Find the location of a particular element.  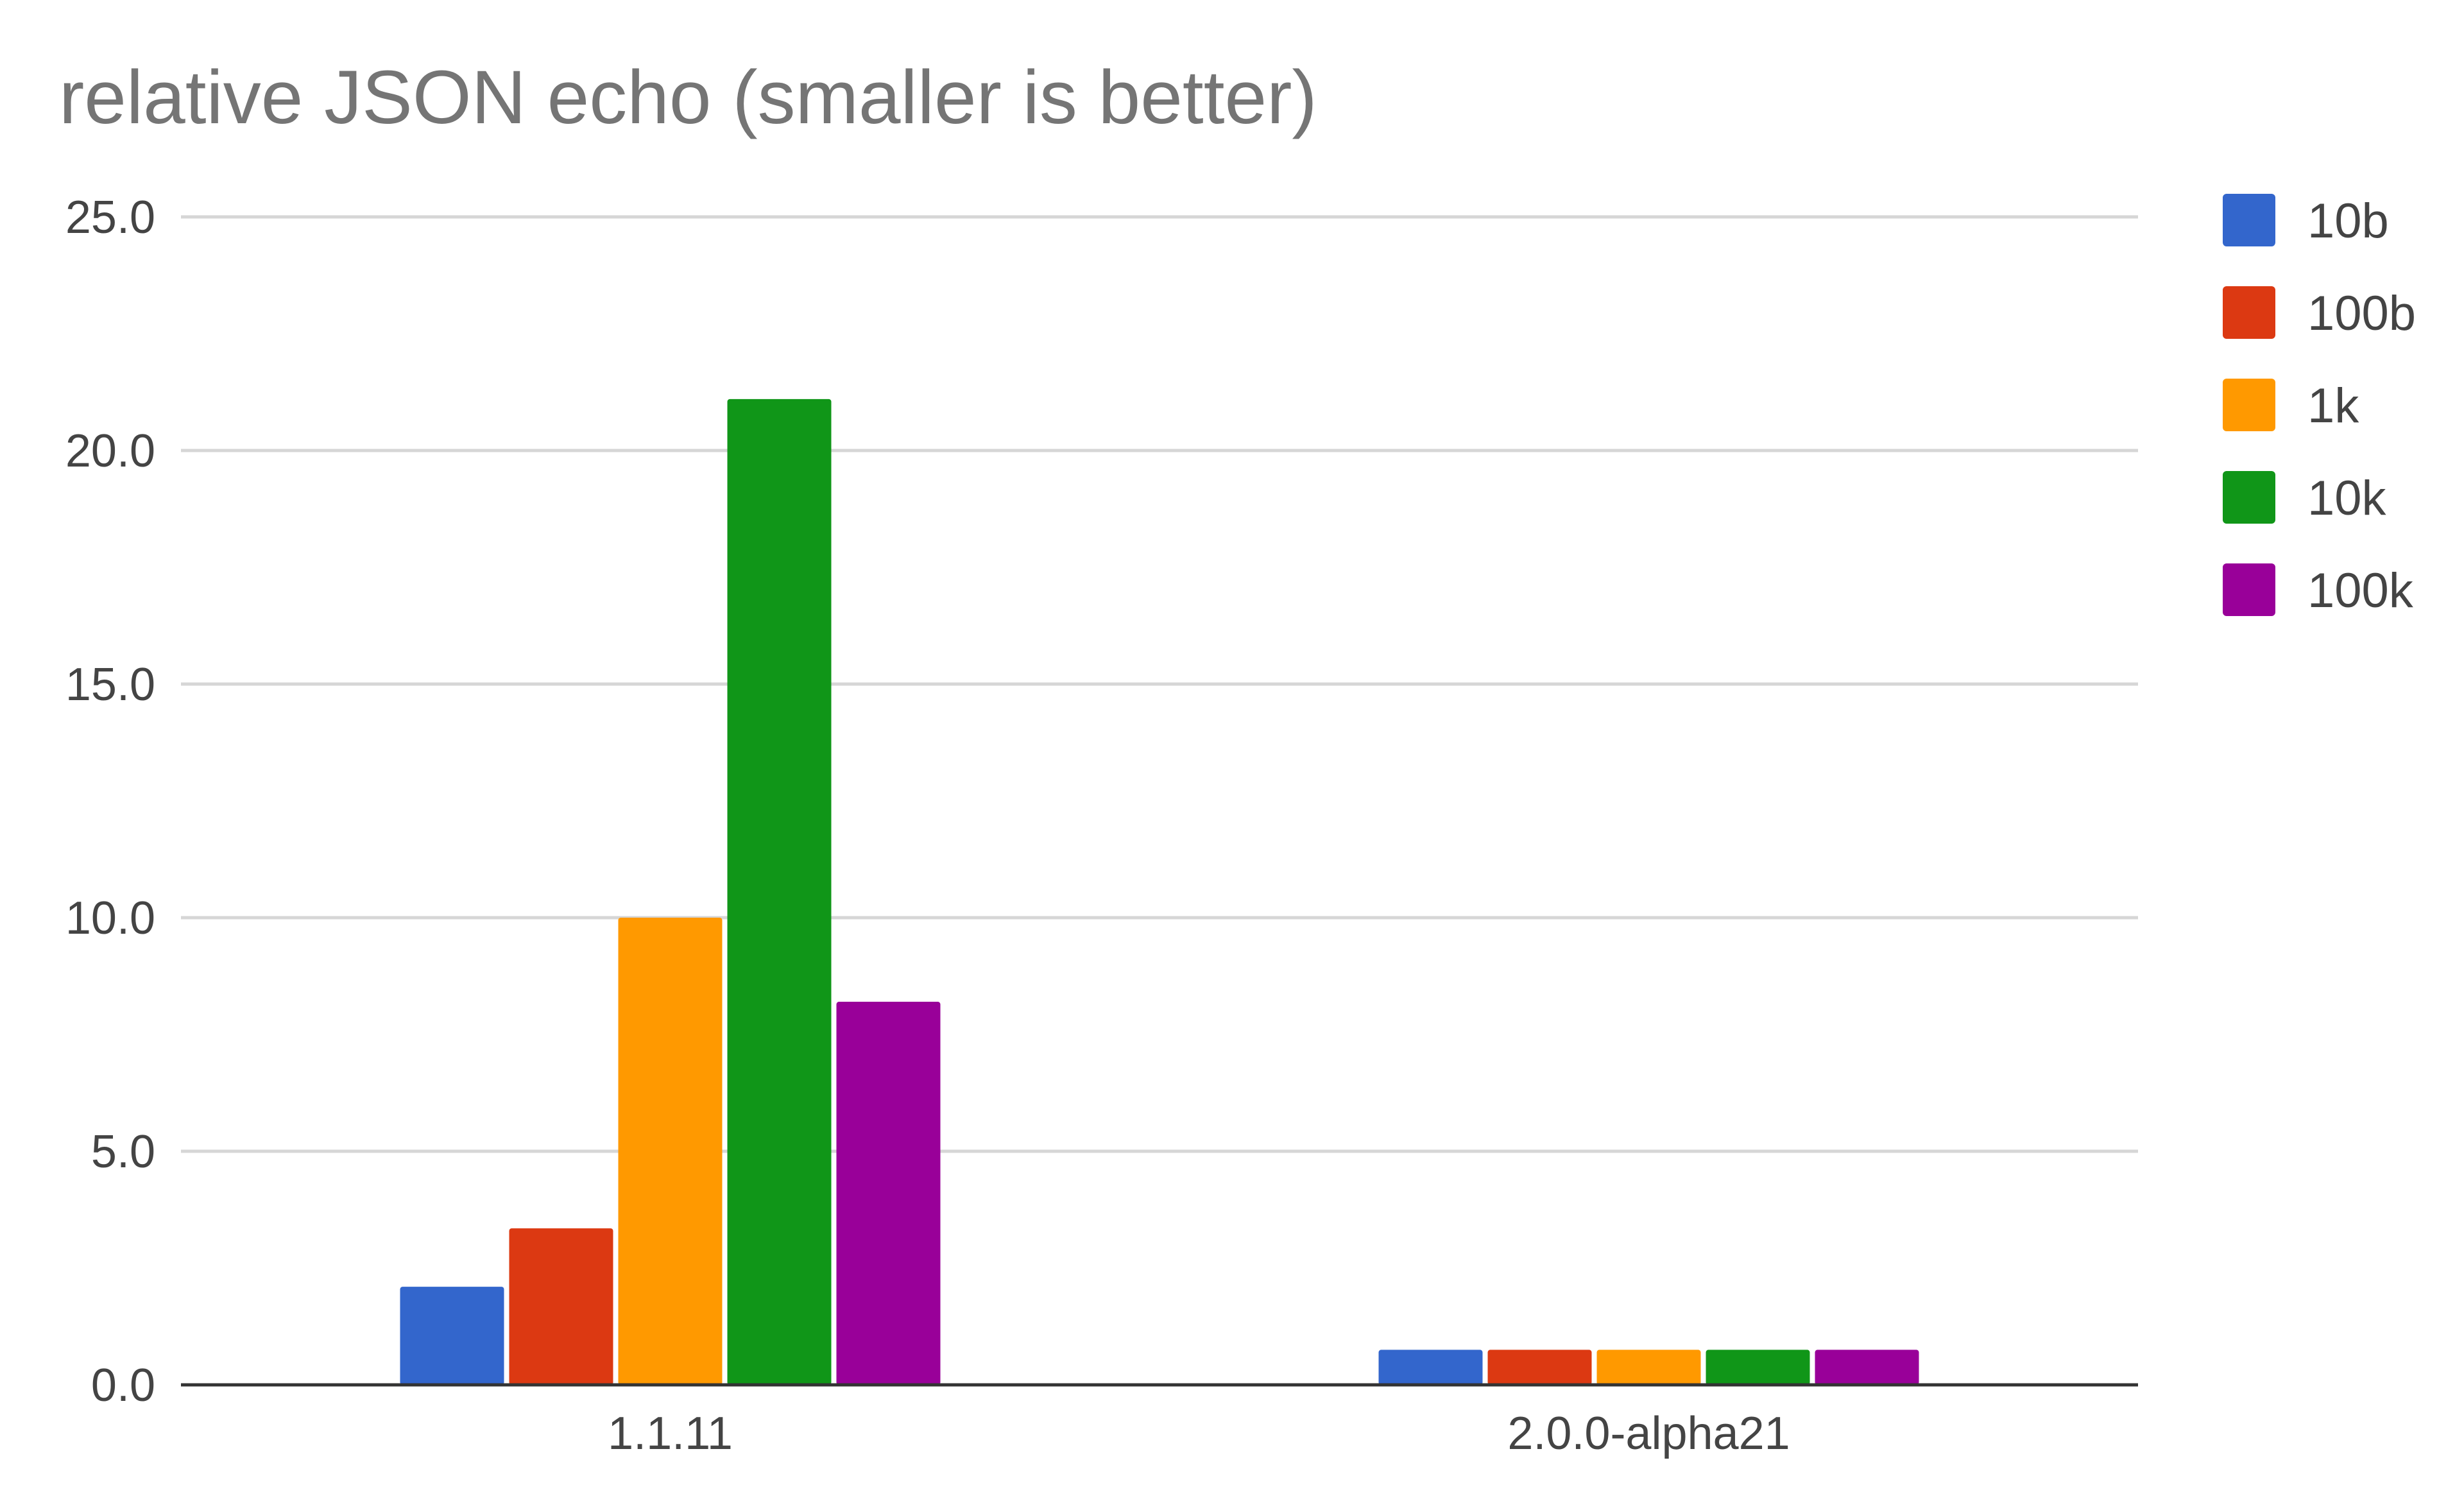

legend-swatch-100k is located at coordinates (2249, 589).